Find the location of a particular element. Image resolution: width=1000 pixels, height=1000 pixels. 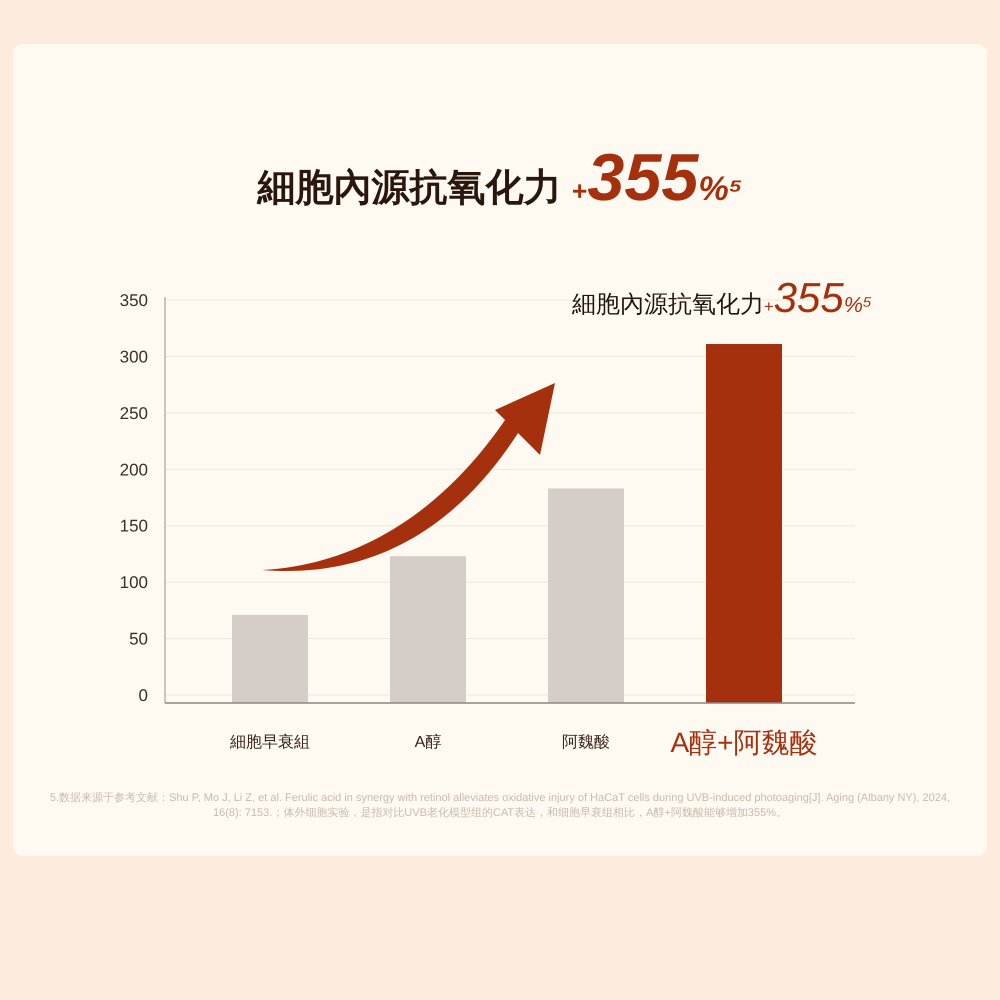

x-tick-label: 細胞早衰組 is located at coordinates (269, 742).